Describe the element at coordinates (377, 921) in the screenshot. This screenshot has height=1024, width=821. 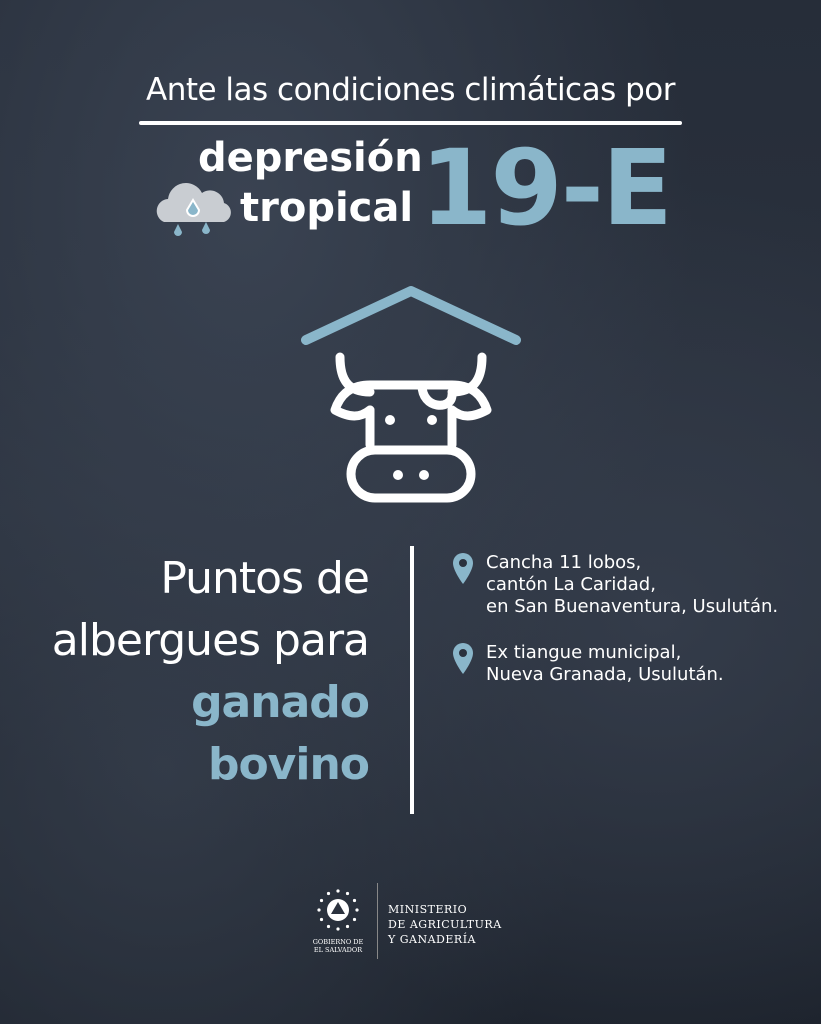
I see `logo-divider` at that location.